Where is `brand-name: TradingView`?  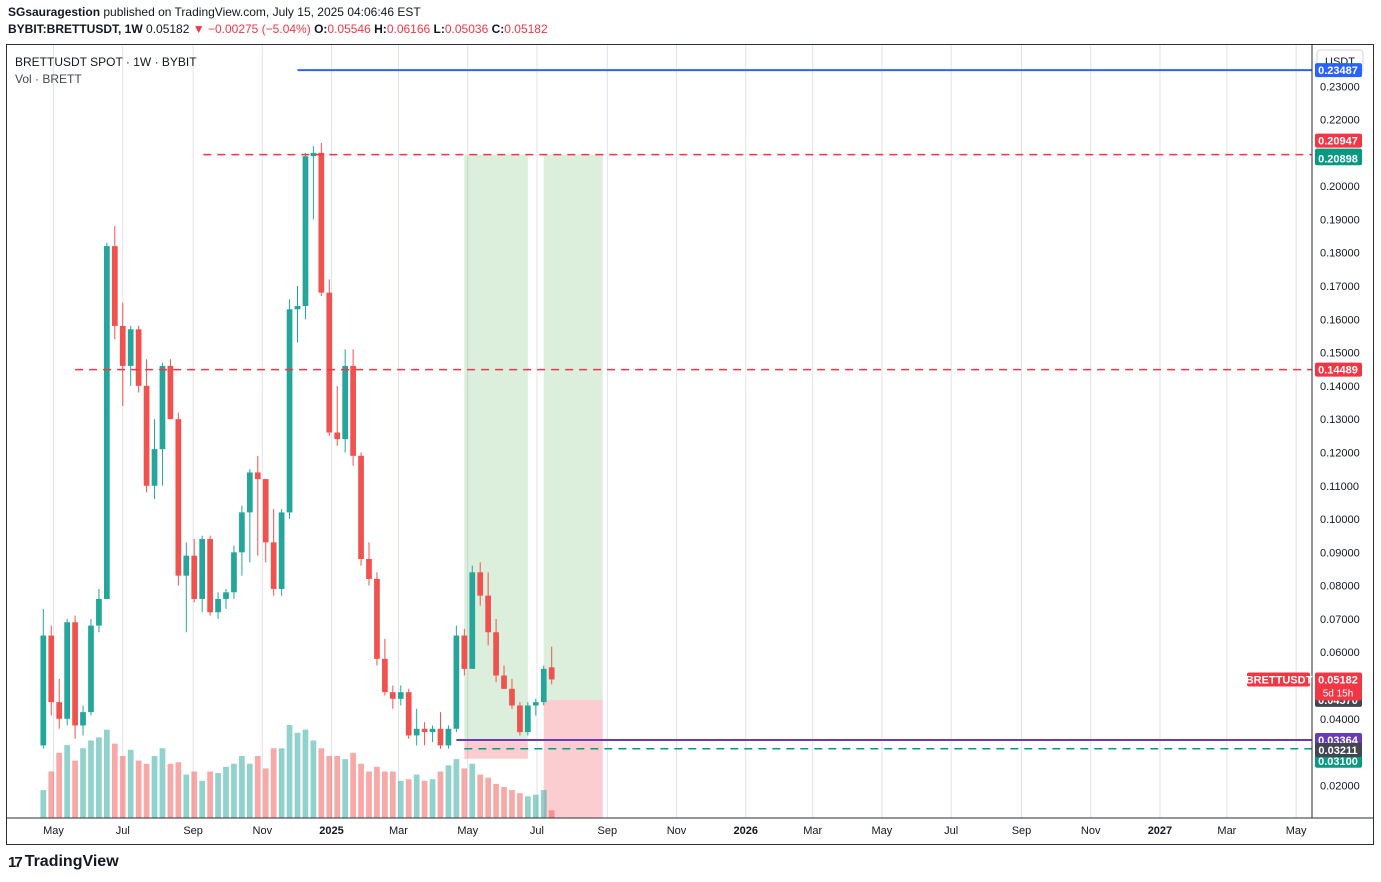 brand-name: TradingView is located at coordinates (71, 861).